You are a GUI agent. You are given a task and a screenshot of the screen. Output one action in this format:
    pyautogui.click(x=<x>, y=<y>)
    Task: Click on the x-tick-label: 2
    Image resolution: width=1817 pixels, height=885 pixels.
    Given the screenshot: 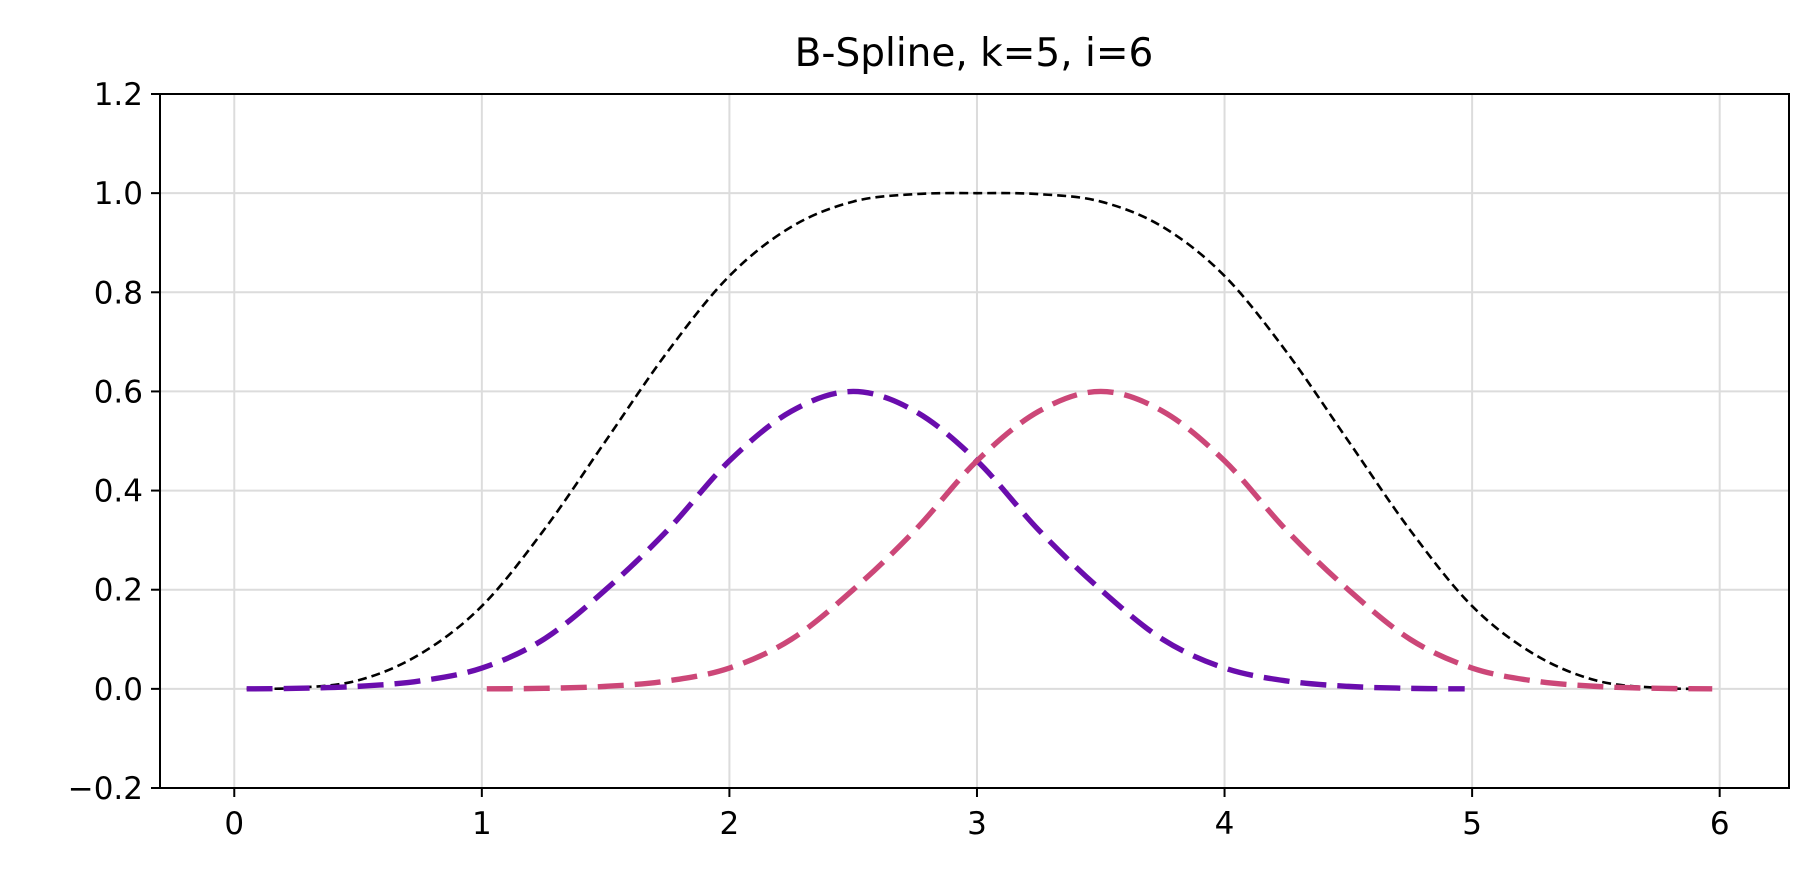 What is the action you would take?
    pyautogui.click(x=730, y=824)
    